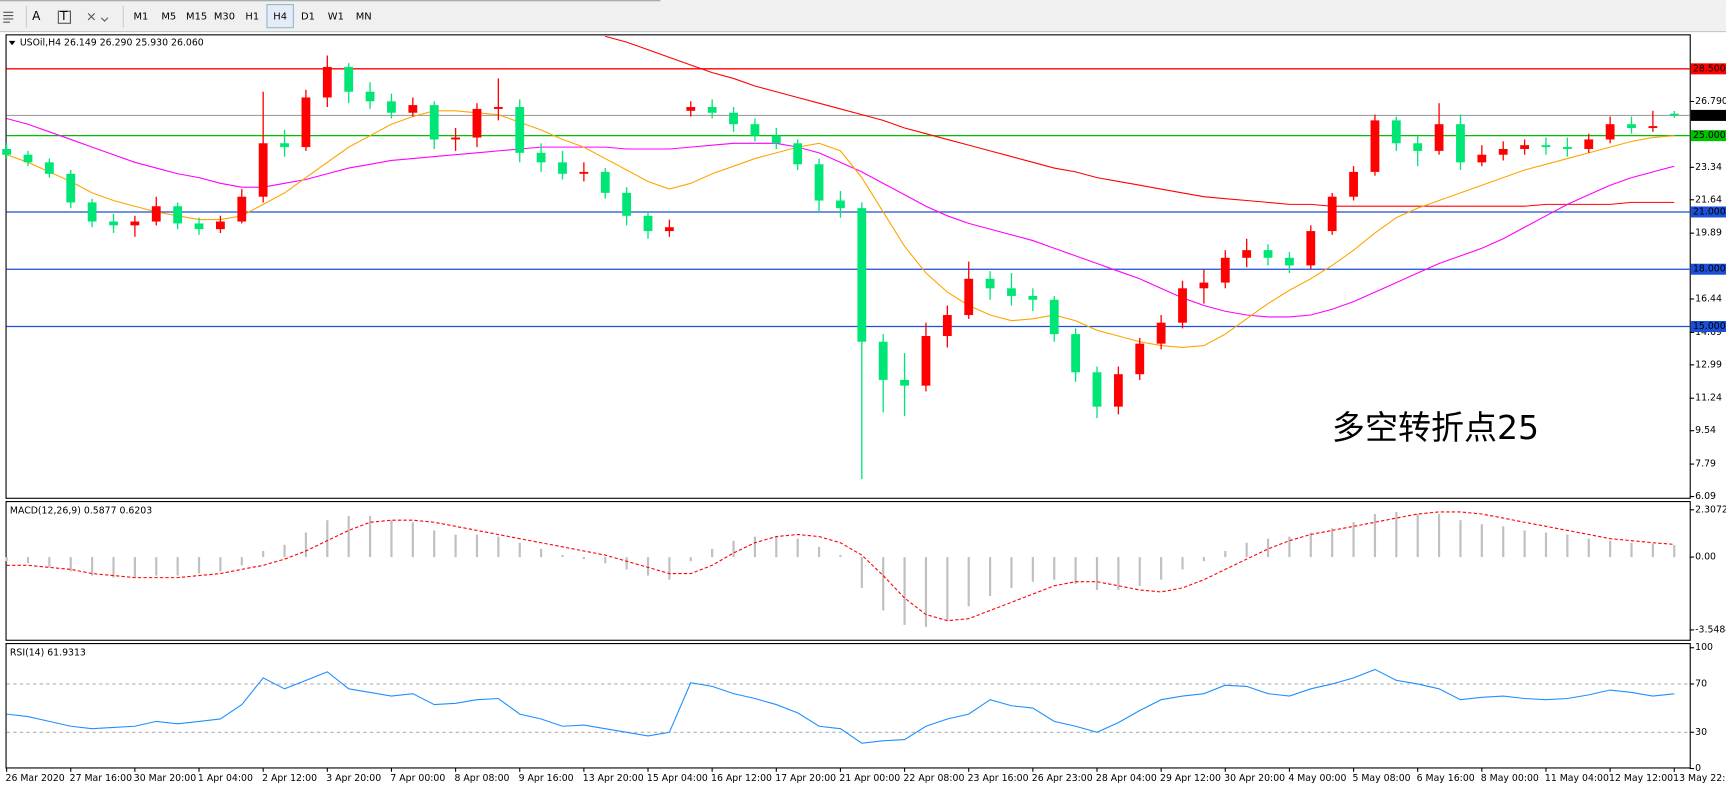 The width and height of the screenshot is (1726, 794). What do you see at coordinates (1317, 778) in the screenshot?
I see `x-tick-label: 4 May 00:00` at bounding box center [1317, 778].